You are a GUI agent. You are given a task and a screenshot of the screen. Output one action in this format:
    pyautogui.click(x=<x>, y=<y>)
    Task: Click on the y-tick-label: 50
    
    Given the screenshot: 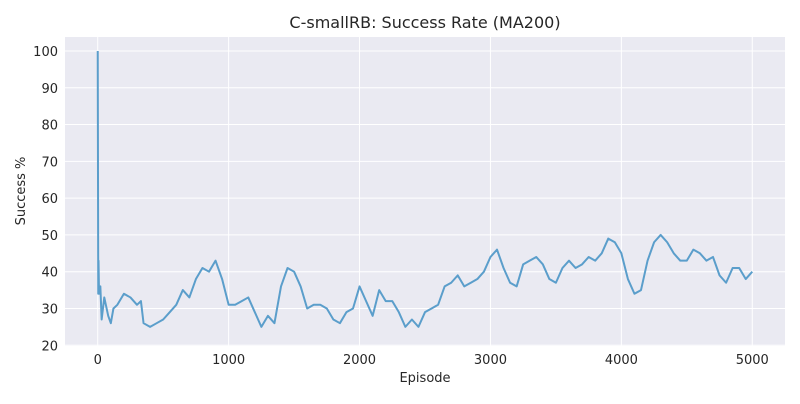 What is the action you would take?
    pyautogui.click(x=49, y=236)
    